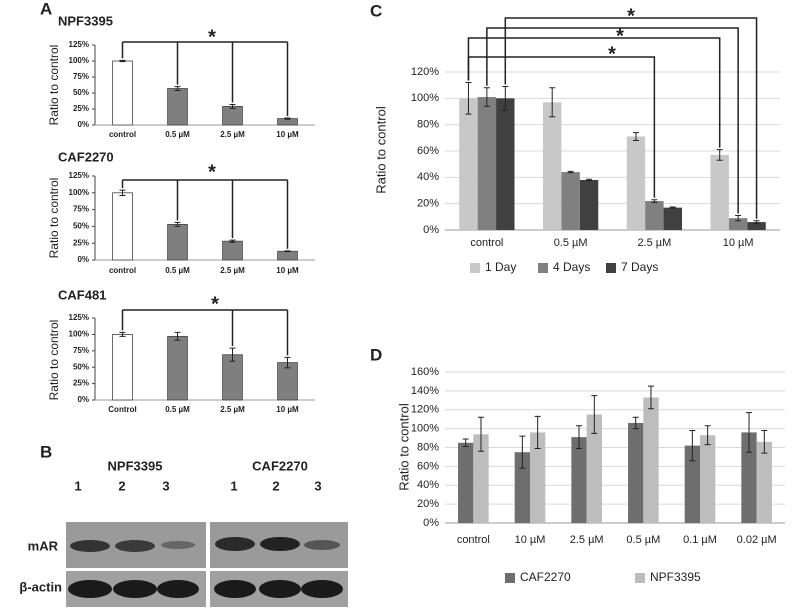 The height and width of the screenshot is (609, 800). What do you see at coordinates (543, 268) in the screenshot?
I see `legend-swatch` at bounding box center [543, 268].